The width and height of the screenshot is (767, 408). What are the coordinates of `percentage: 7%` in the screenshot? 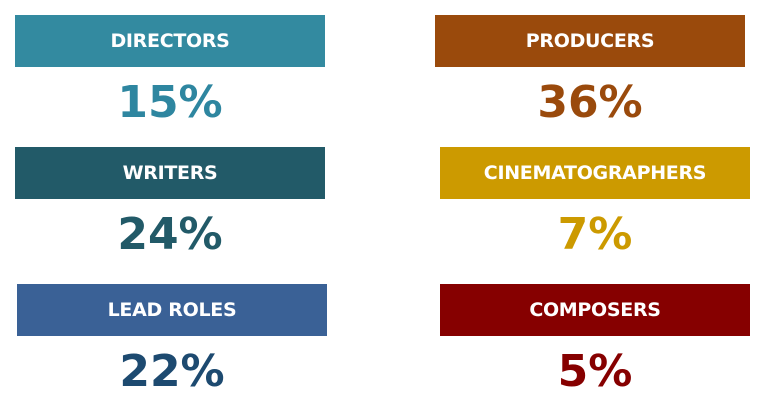 It's located at (595, 234).